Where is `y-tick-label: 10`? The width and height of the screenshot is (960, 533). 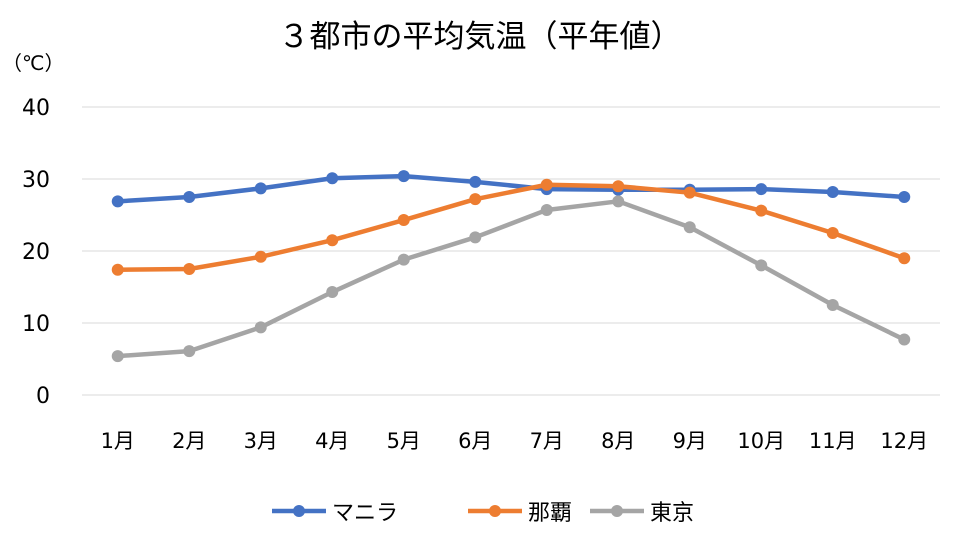 y-tick-label: 10 is located at coordinates (36, 324).